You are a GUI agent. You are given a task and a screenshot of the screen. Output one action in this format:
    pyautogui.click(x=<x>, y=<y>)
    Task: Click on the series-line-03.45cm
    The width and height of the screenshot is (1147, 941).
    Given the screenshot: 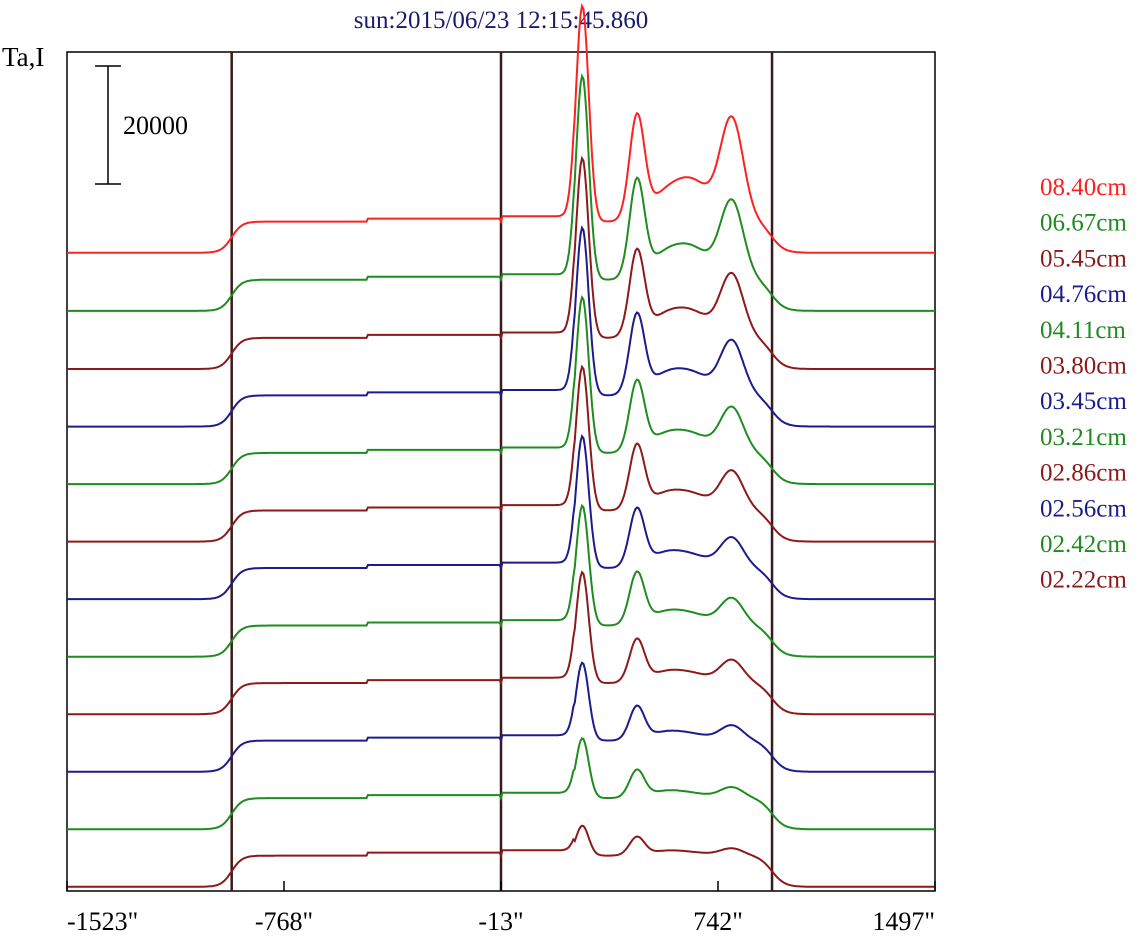 What is the action you would take?
    pyautogui.click(x=501, y=517)
    